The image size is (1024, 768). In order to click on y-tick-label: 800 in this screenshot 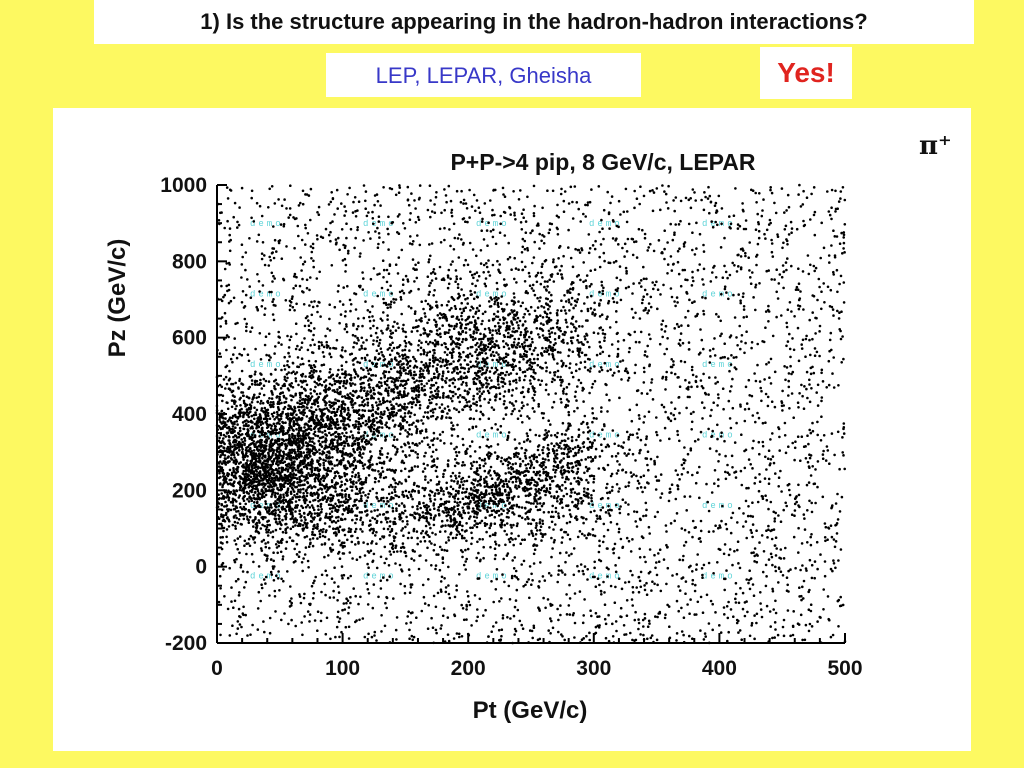, I will do `click(189, 261)`.